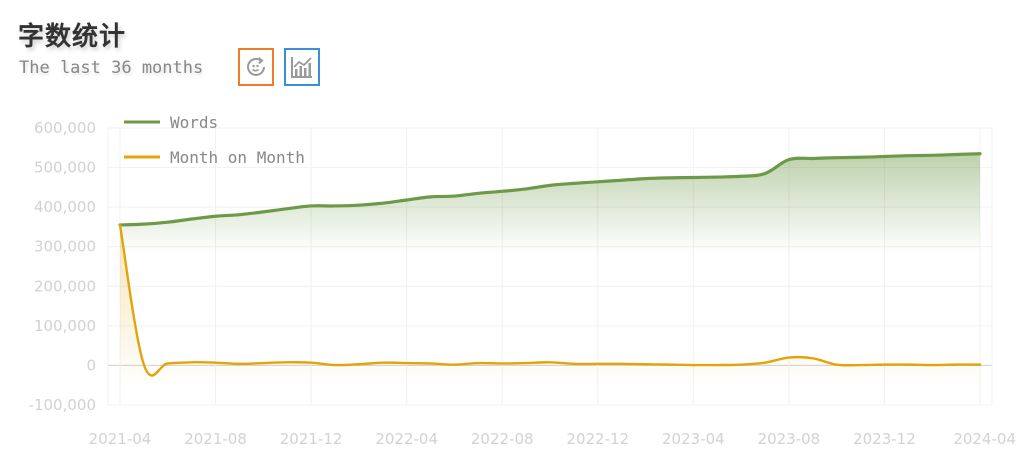 This screenshot has width=1023, height=460. What do you see at coordinates (789, 439) in the screenshot?
I see `x-tick-label: 2023-08` at bounding box center [789, 439].